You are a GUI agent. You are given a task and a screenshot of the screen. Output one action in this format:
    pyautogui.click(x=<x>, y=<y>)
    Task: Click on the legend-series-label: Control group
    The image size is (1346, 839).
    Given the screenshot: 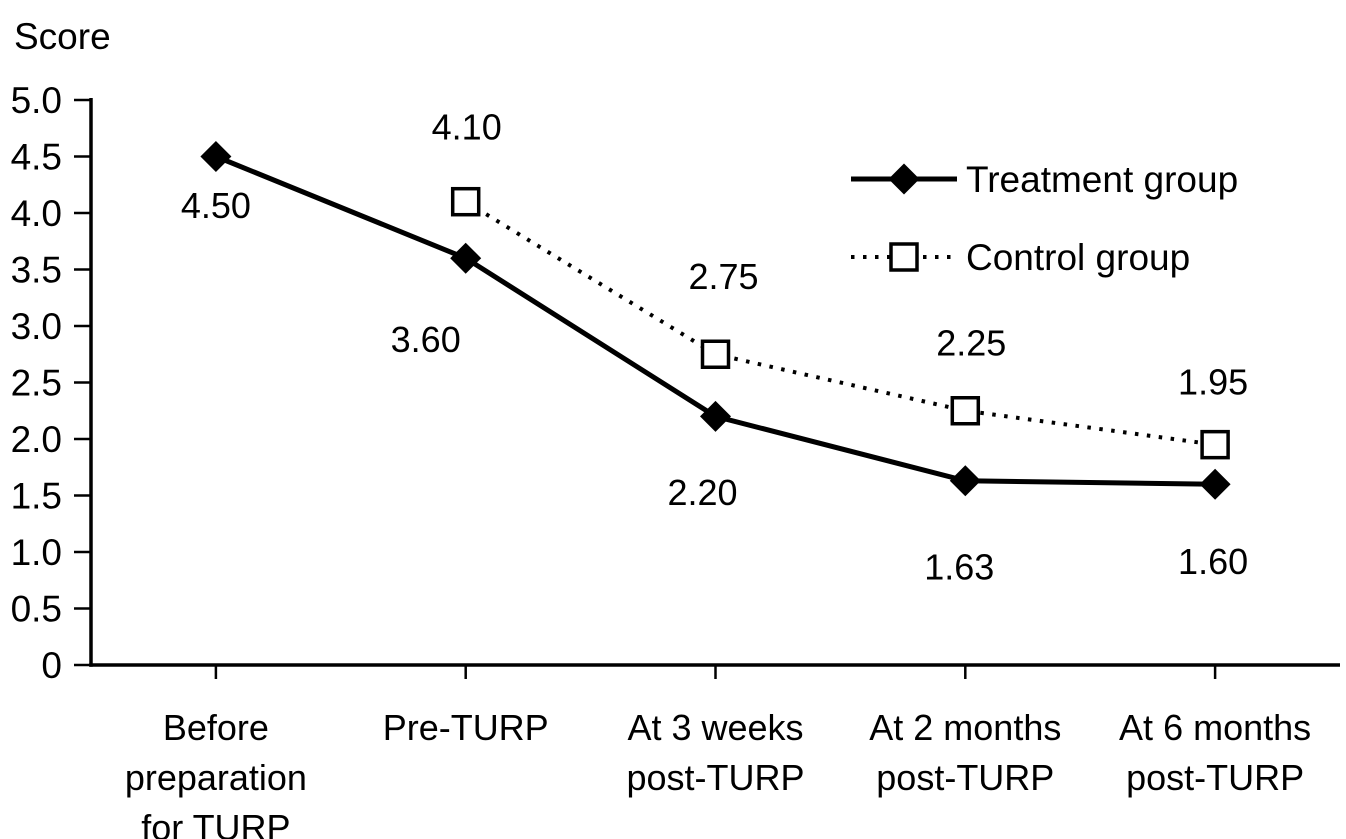 What is the action you would take?
    pyautogui.click(x=1078, y=257)
    